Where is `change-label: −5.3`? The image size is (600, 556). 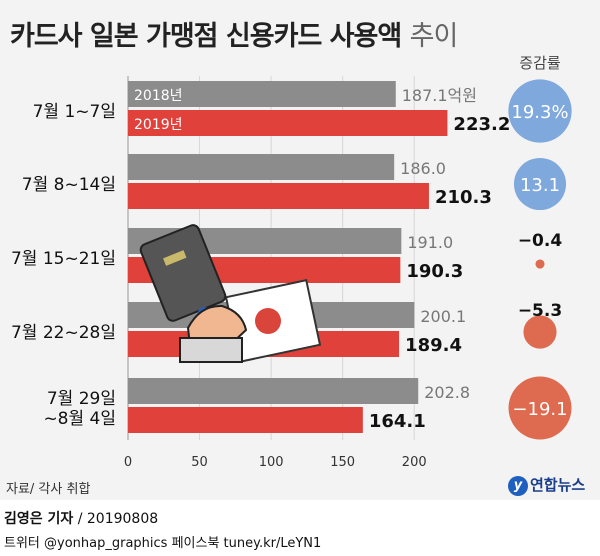 change-label: −5.3 is located at coordinates (540, 311).